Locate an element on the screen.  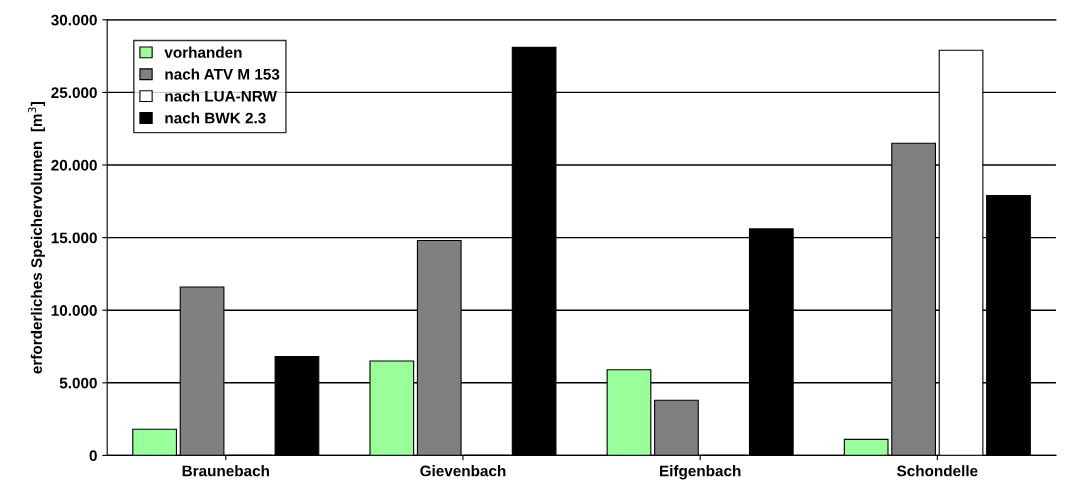
y-tick-label: 25.000 is located at coordinates (74, 93).